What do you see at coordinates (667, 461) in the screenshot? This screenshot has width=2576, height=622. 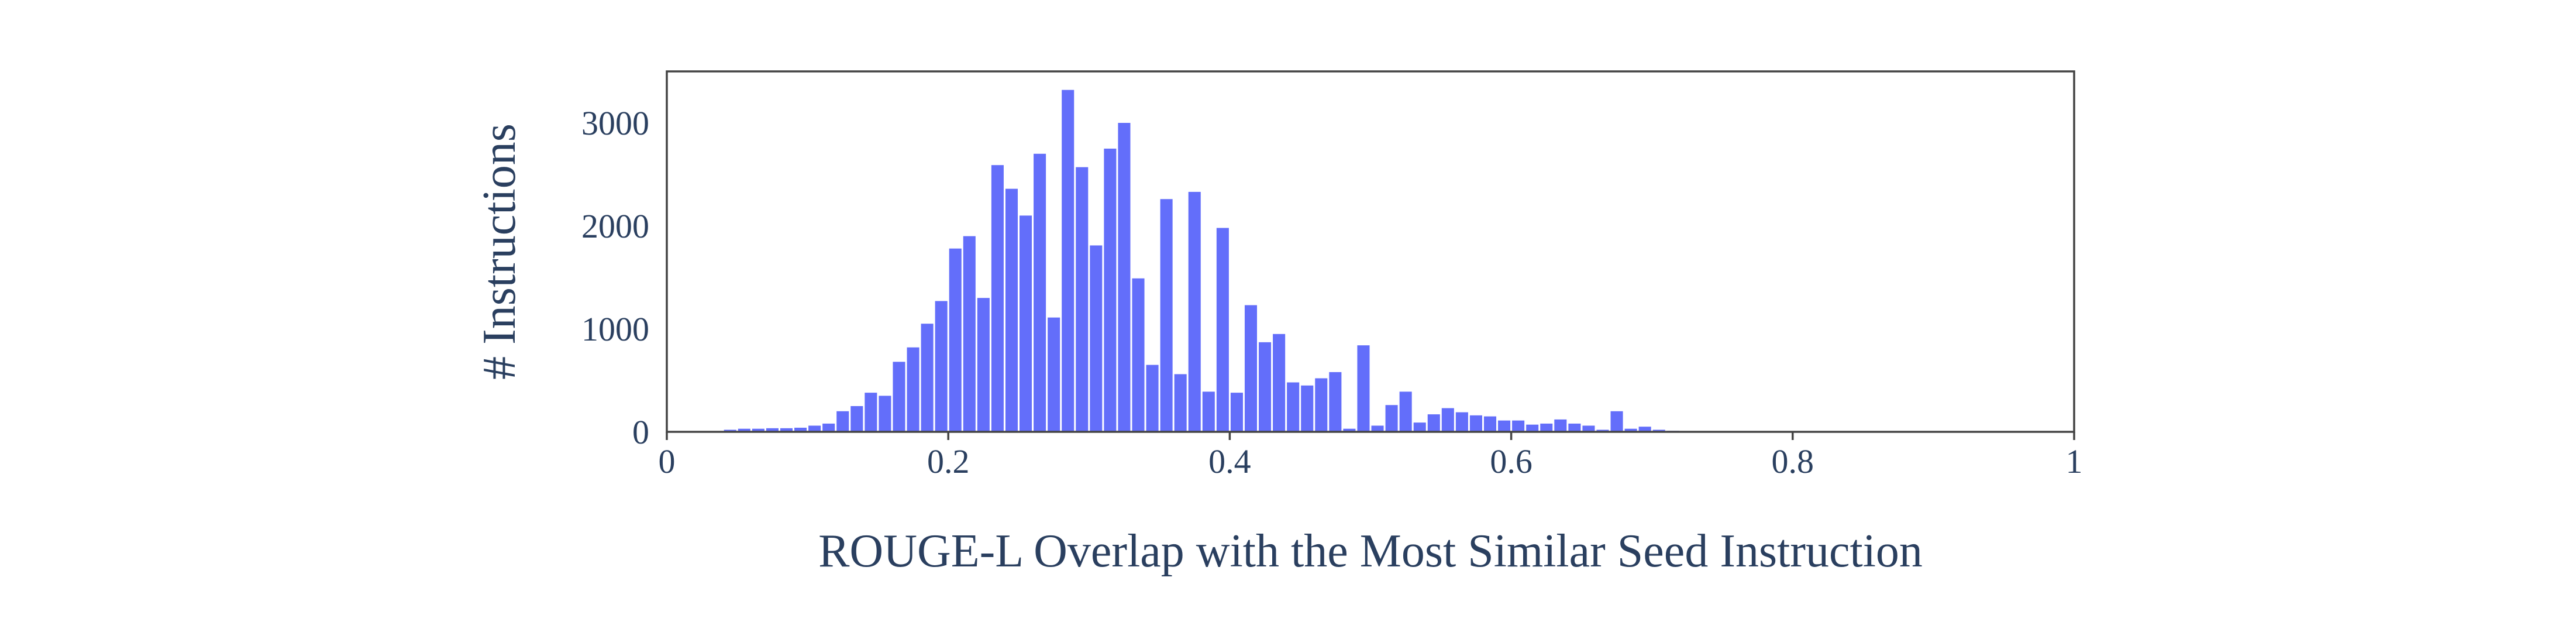 I see `x-tick-label: 0` at bounding box center [667, 461].